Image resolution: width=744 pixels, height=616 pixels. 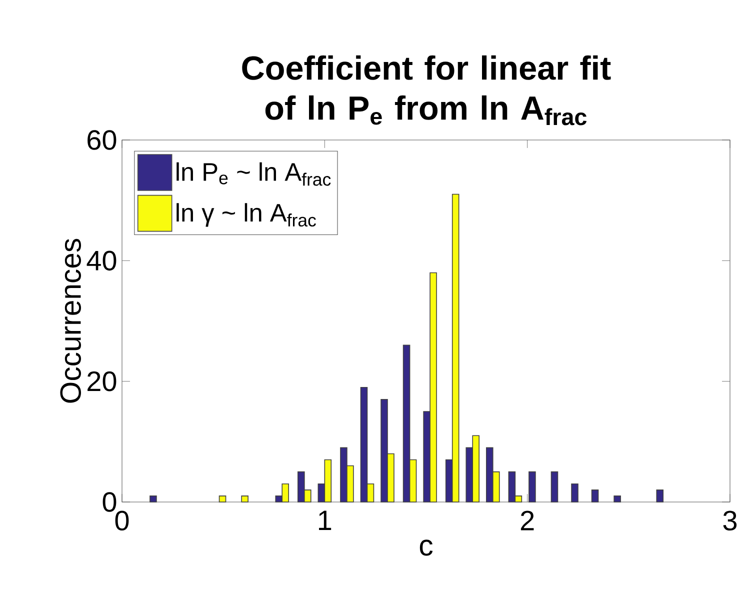 I want to click on y-tick-label: 20, so click(x=102, y=381).